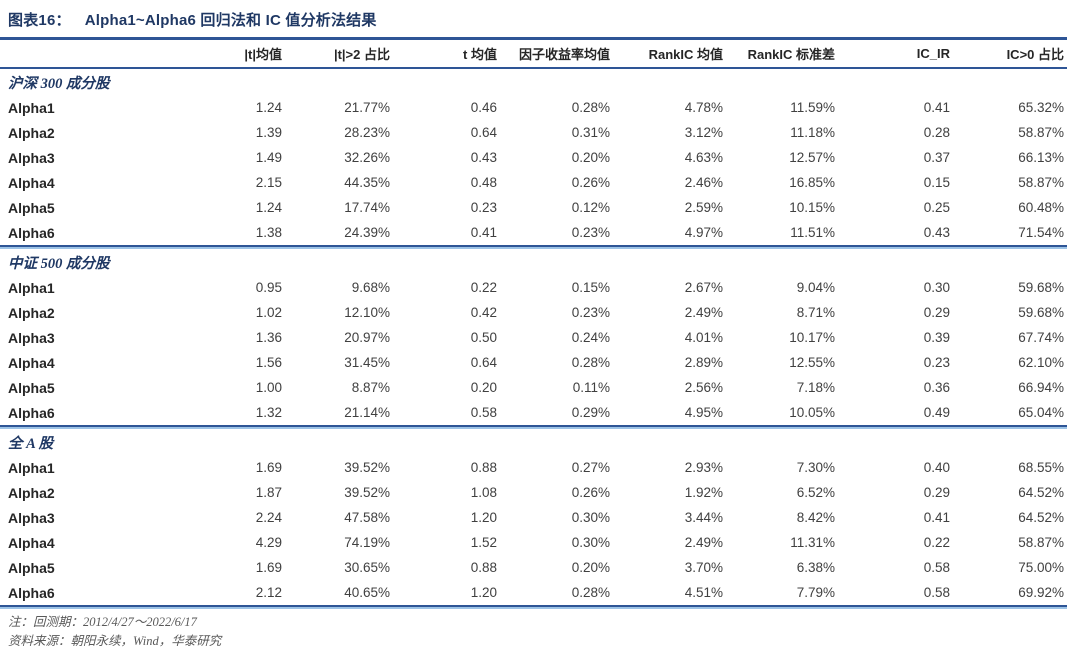 This screenshot has height=652, width=1080. What do you see at coordinates (590, 207) in the screenshot?
I see `value-cell: 0.12%` at bounding box center [590, 207].